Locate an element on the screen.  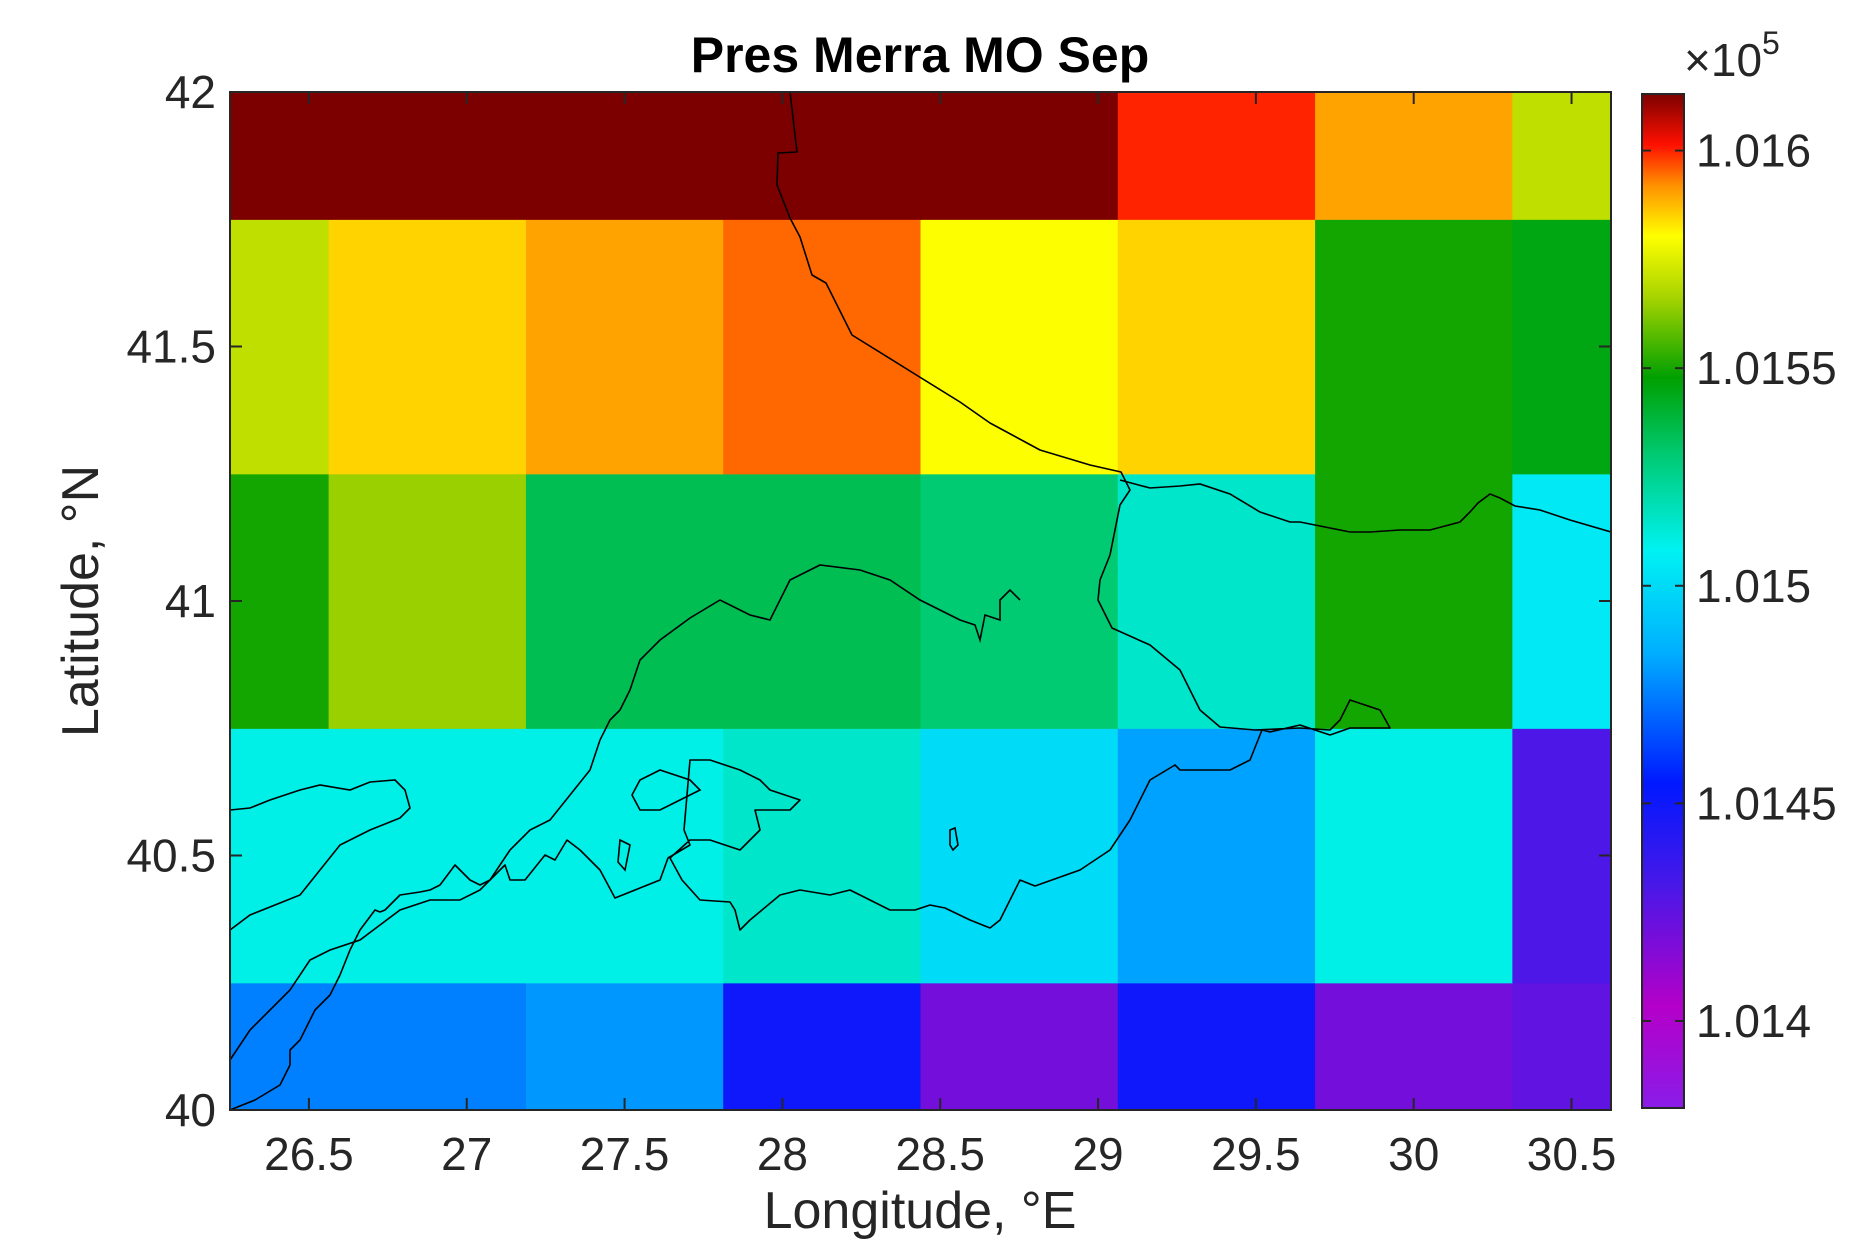
coastline-north-shore is located at coordinates (1365, 506).